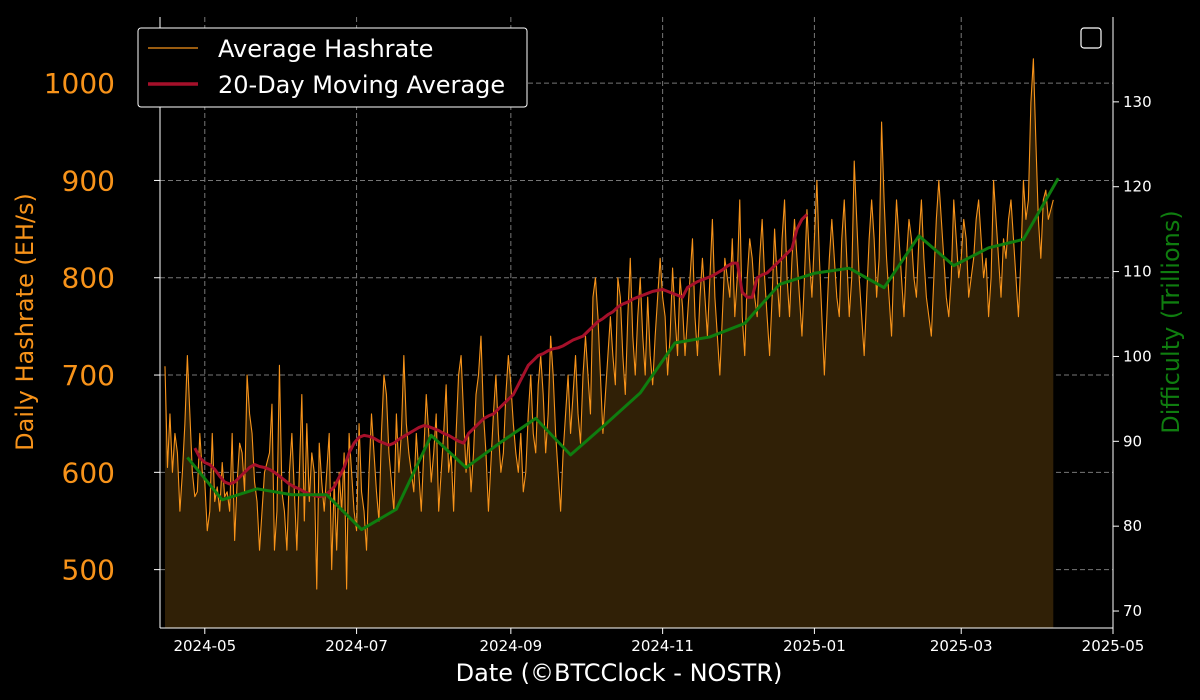 The width and height of the screenshot is (1200, 700). What do you see at coordinates (1132, 526) in the screenshot?
I see `y2-tick-label: 80` at bounding box center [1132, 526].